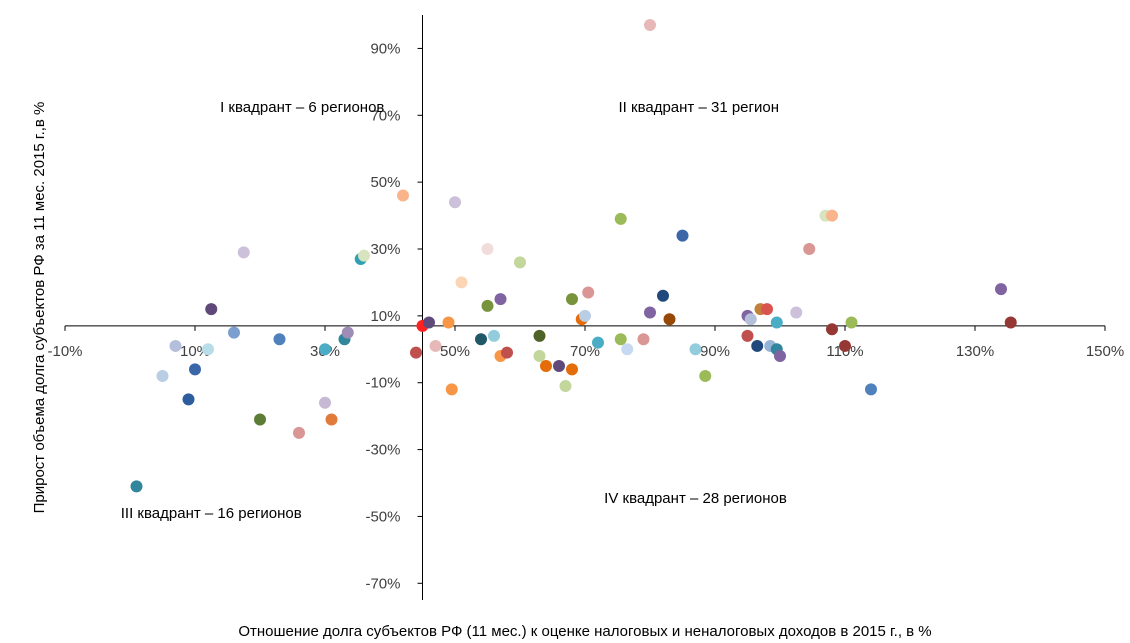 The height and width of the screenshot is (643, 1130). What do you see at coordinates (382, 583) in the screenshot?
I see `y-tick-label: -70%` at bounding box center [382, 583].